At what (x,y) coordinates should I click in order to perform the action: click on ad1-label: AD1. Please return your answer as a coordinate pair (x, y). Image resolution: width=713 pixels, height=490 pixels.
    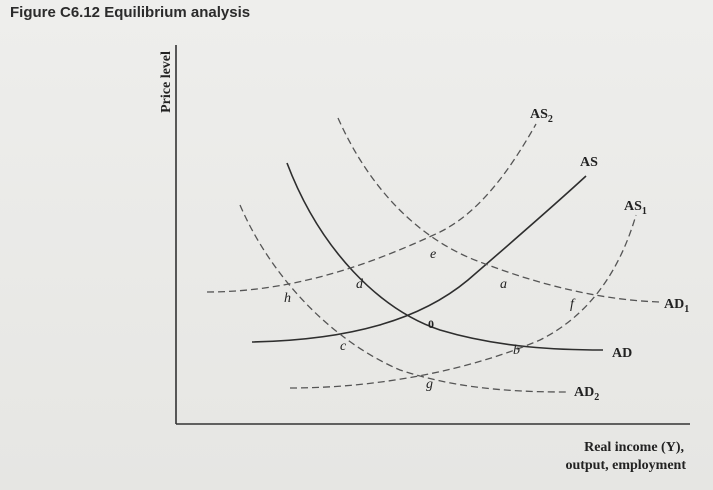
    Looking at the image, I should click on (676, 306).